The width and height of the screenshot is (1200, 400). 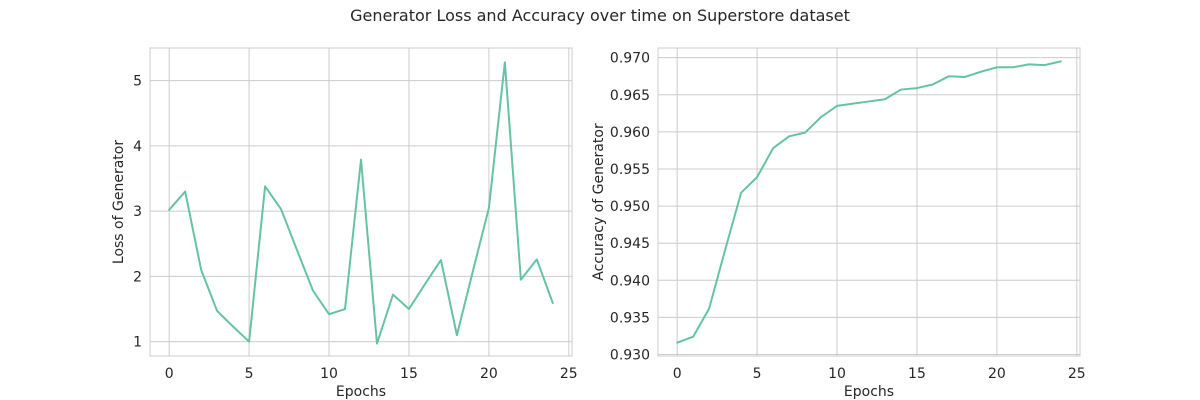 I want to click on accuracy-y-tick-label: 0.965, so click(x=630, y=96).